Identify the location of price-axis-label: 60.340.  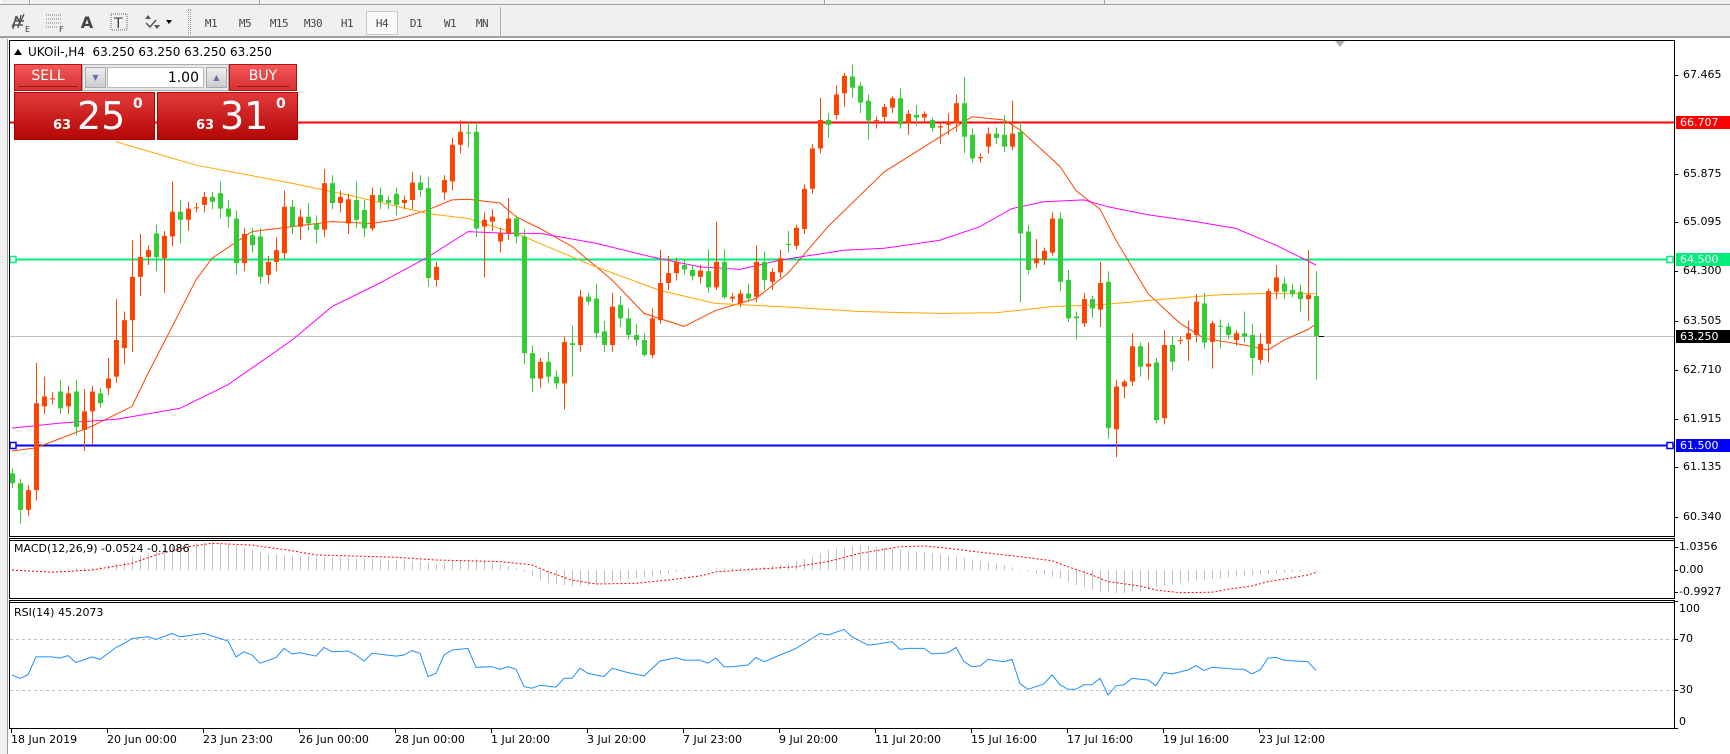
(1702, 516).